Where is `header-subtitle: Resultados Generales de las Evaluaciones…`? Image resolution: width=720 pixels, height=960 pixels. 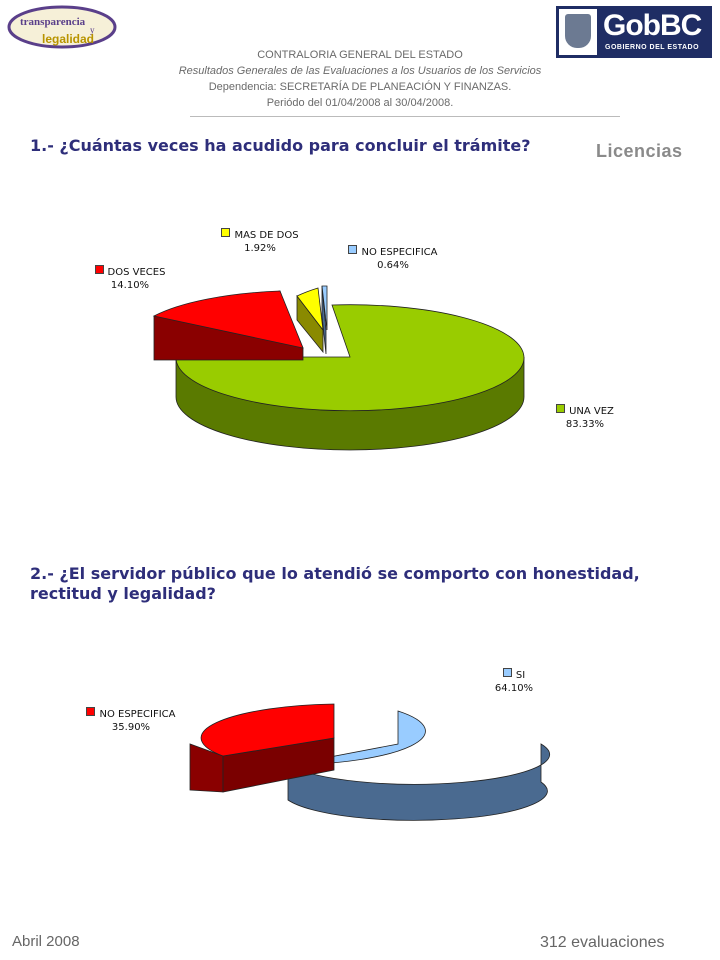
header-subtitle: Resultados Generales de las Evaluaciones… is located at coordinates (360, 71).